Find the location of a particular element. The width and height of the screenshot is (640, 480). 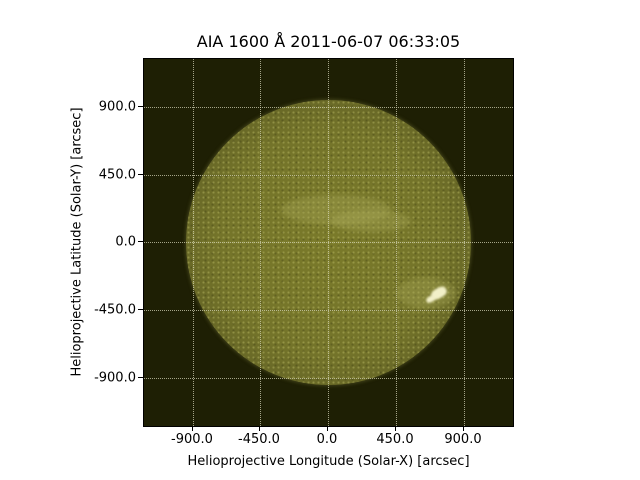

active-band-north is located at coordinates (336, 210).